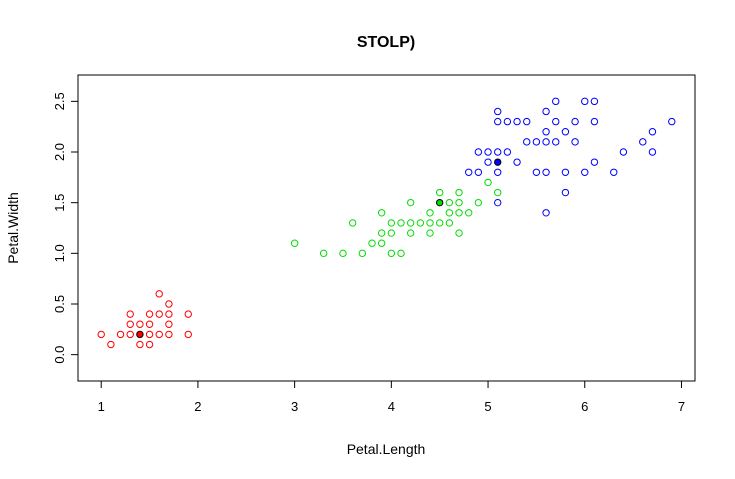  Describe the element at coordinates (487, 406) in the screenshot. I see `x-tick-label: 5` at that location.